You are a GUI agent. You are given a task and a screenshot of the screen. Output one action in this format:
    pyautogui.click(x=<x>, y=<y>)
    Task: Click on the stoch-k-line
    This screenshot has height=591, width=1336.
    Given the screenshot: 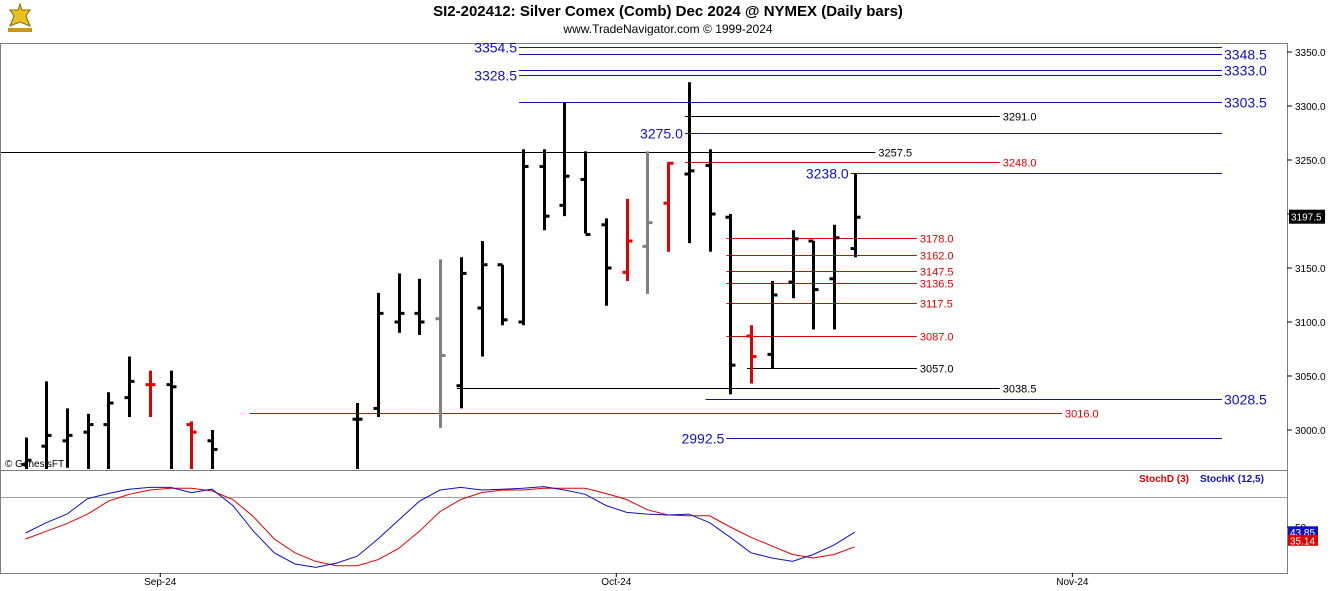 What is the action you would take?
    pyautogui.click(x=440, y=527)
    